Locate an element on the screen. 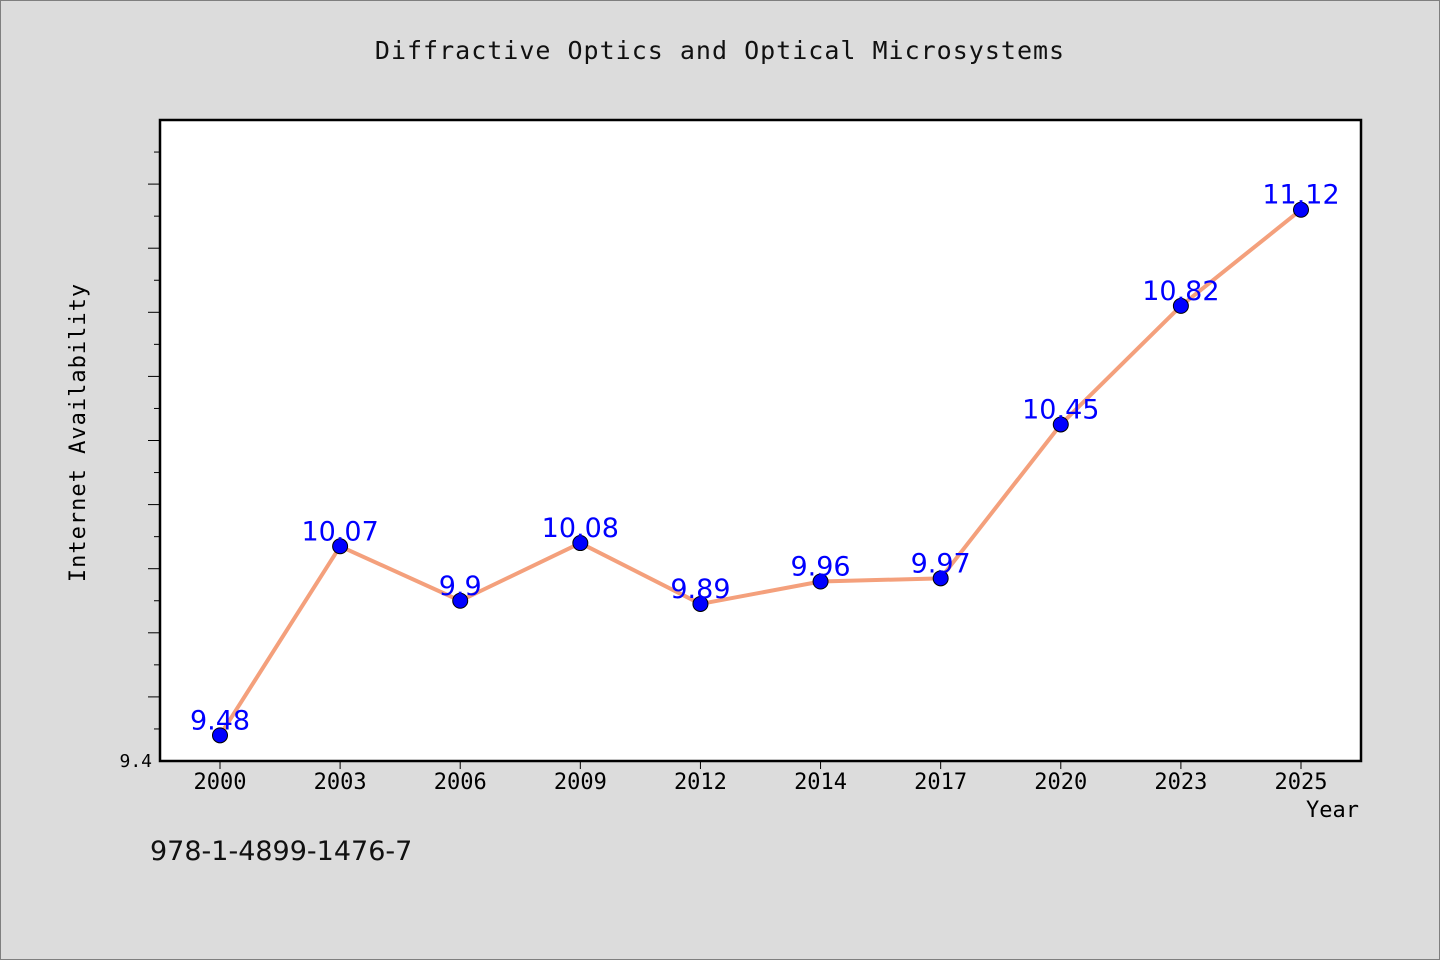 The width and height of the screenshot is (1440, 960). x-tick-label: 2006 is located at coordinates (460, 782).